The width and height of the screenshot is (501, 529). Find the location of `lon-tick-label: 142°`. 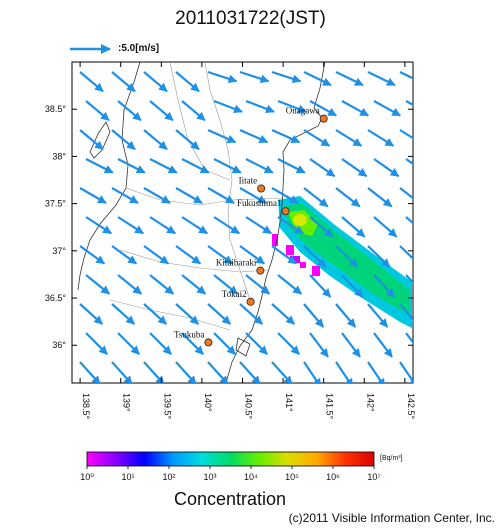

lon-tick-label: 142° is located at coordinates (370, 402).